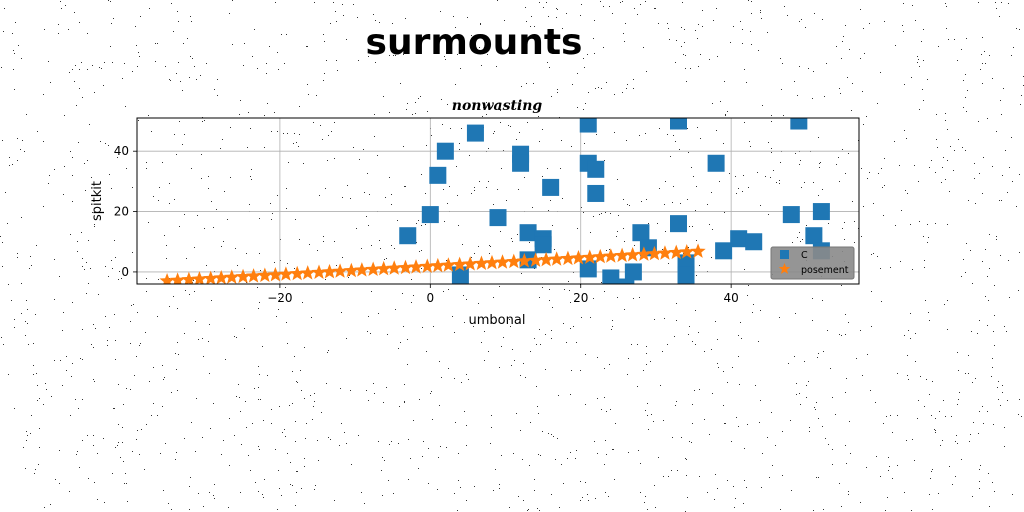  Describe the element at coordinates (97, 201) in the screenshot. I see `y-axis-label: spitkit` at that location.